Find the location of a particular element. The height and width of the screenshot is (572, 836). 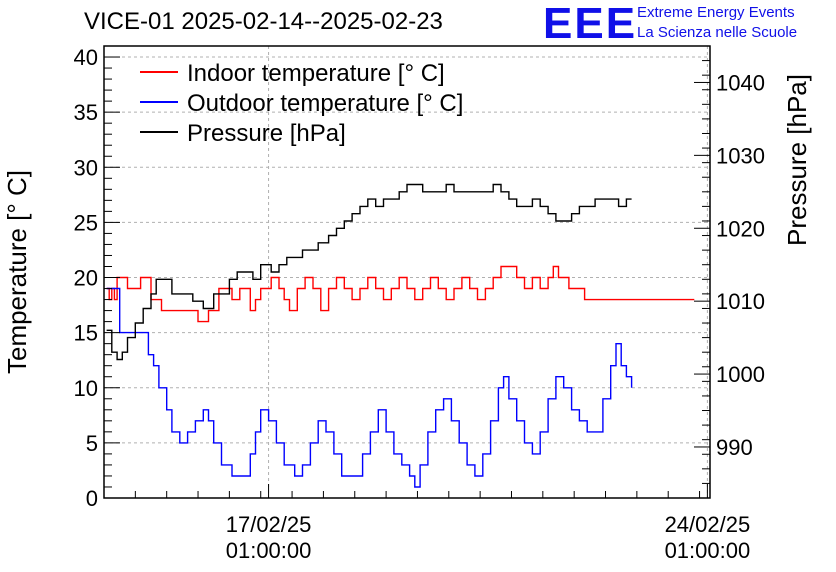

logo-subtitle-line1: Extreme Energy Events is located at coordinates (716, 12).